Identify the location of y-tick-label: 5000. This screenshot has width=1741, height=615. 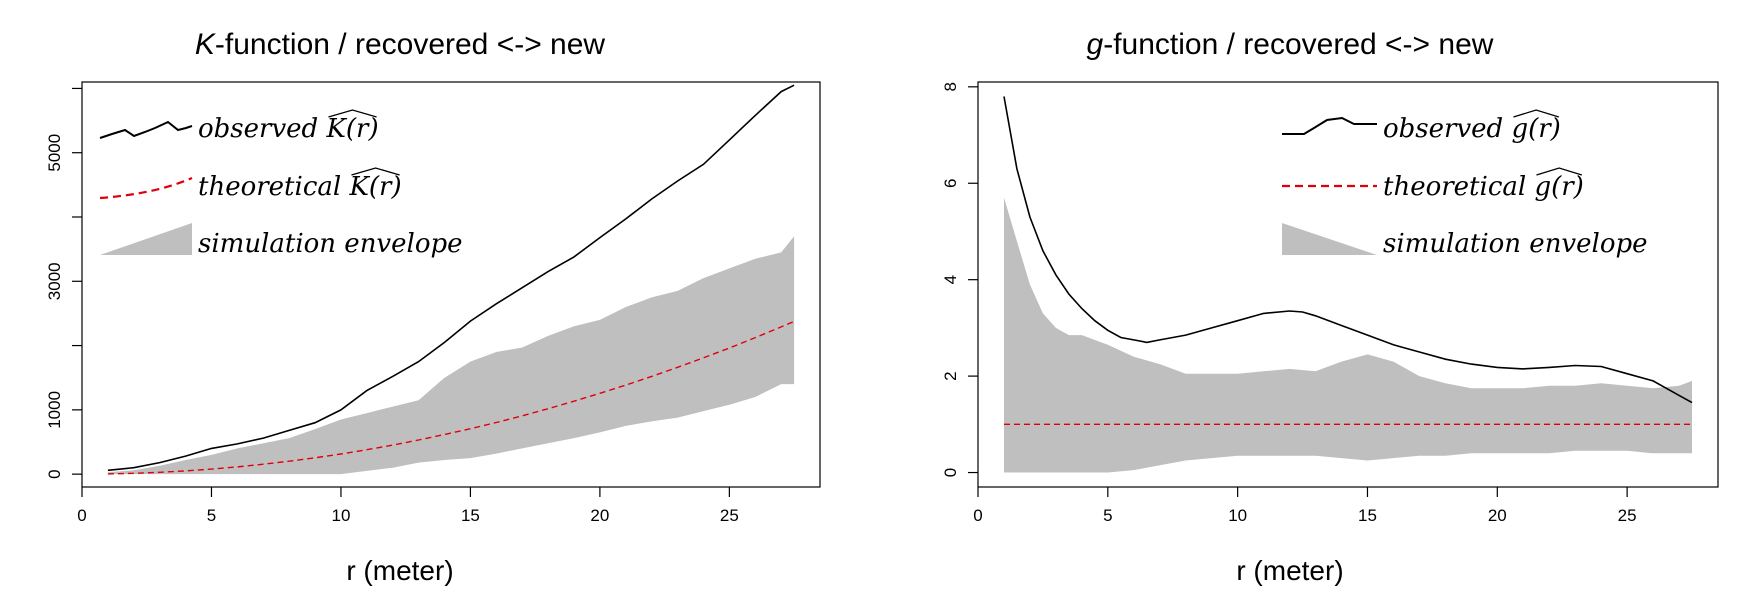
(54, 153).